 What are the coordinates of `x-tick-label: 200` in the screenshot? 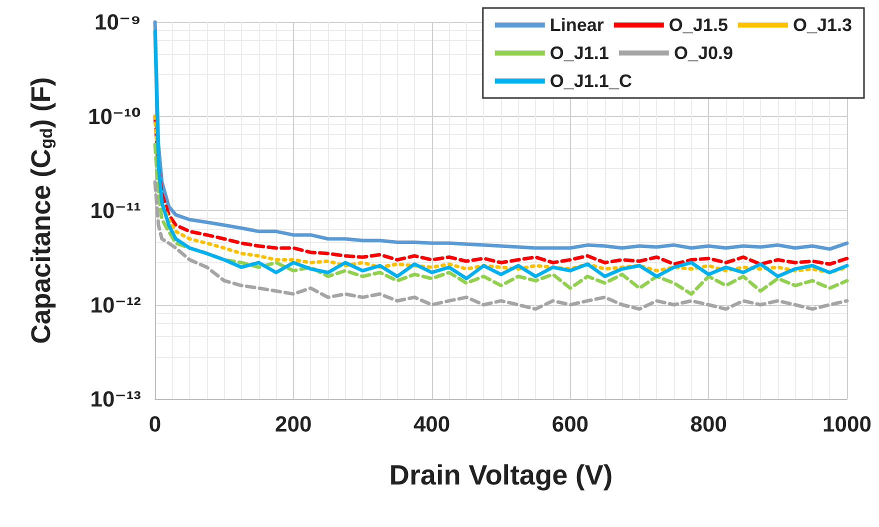 It's located at (293, 424).